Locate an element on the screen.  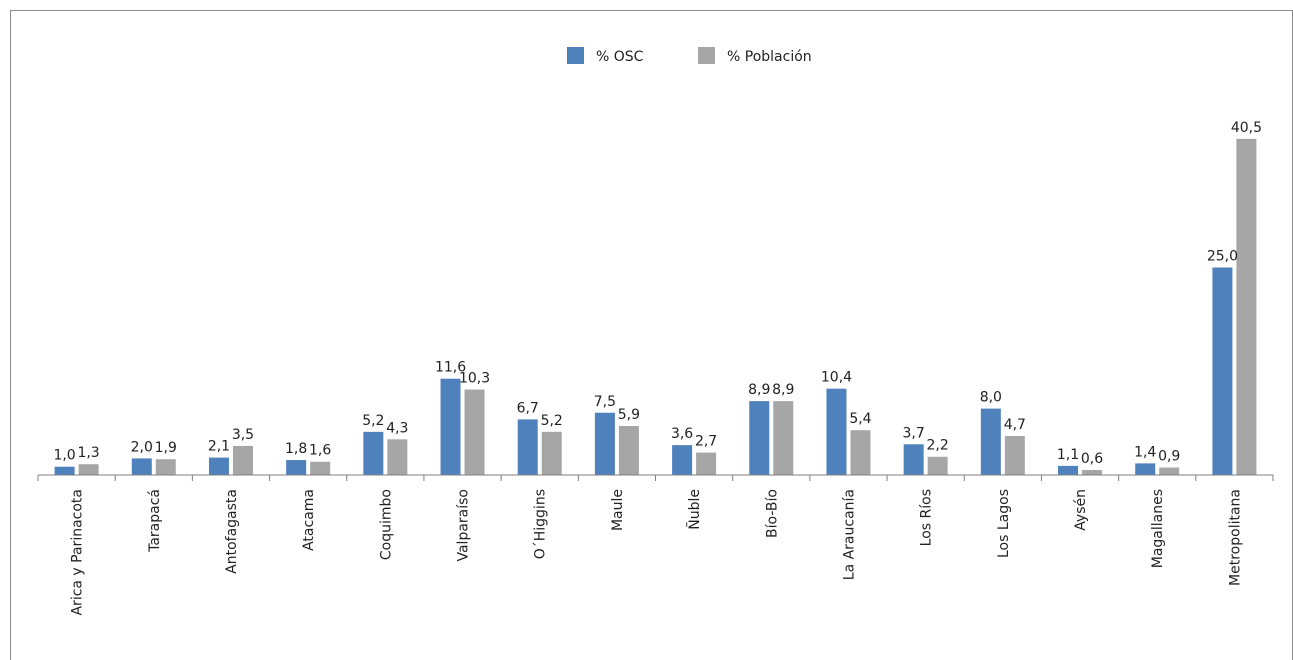
value-label-osc: 2,0 is located at coordinates (142, 447).